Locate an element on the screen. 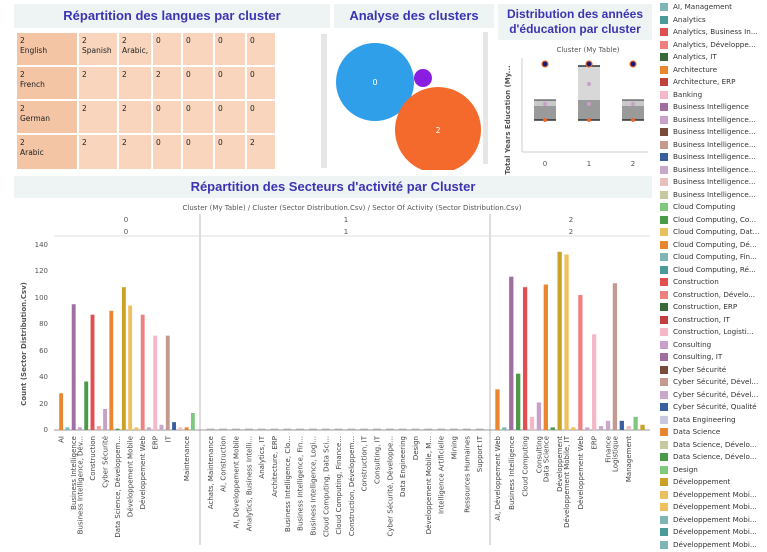 Image resolution: width=767 pixels, height=552 pixels. treemap-cell: 2 Spanish is located at coordinates (98, 49).